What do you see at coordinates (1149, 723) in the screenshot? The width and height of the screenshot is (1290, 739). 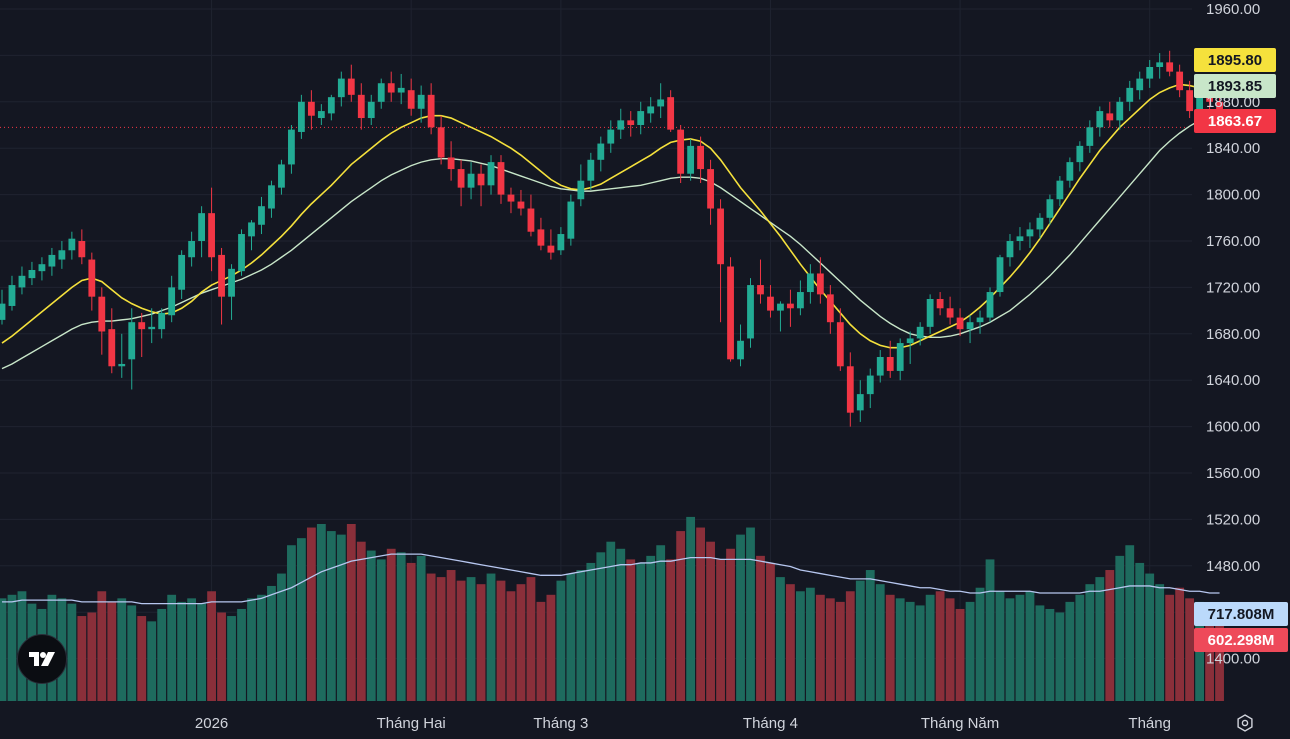 I see `x-tick-label: Tháng` at bounding box center [1149, 723].